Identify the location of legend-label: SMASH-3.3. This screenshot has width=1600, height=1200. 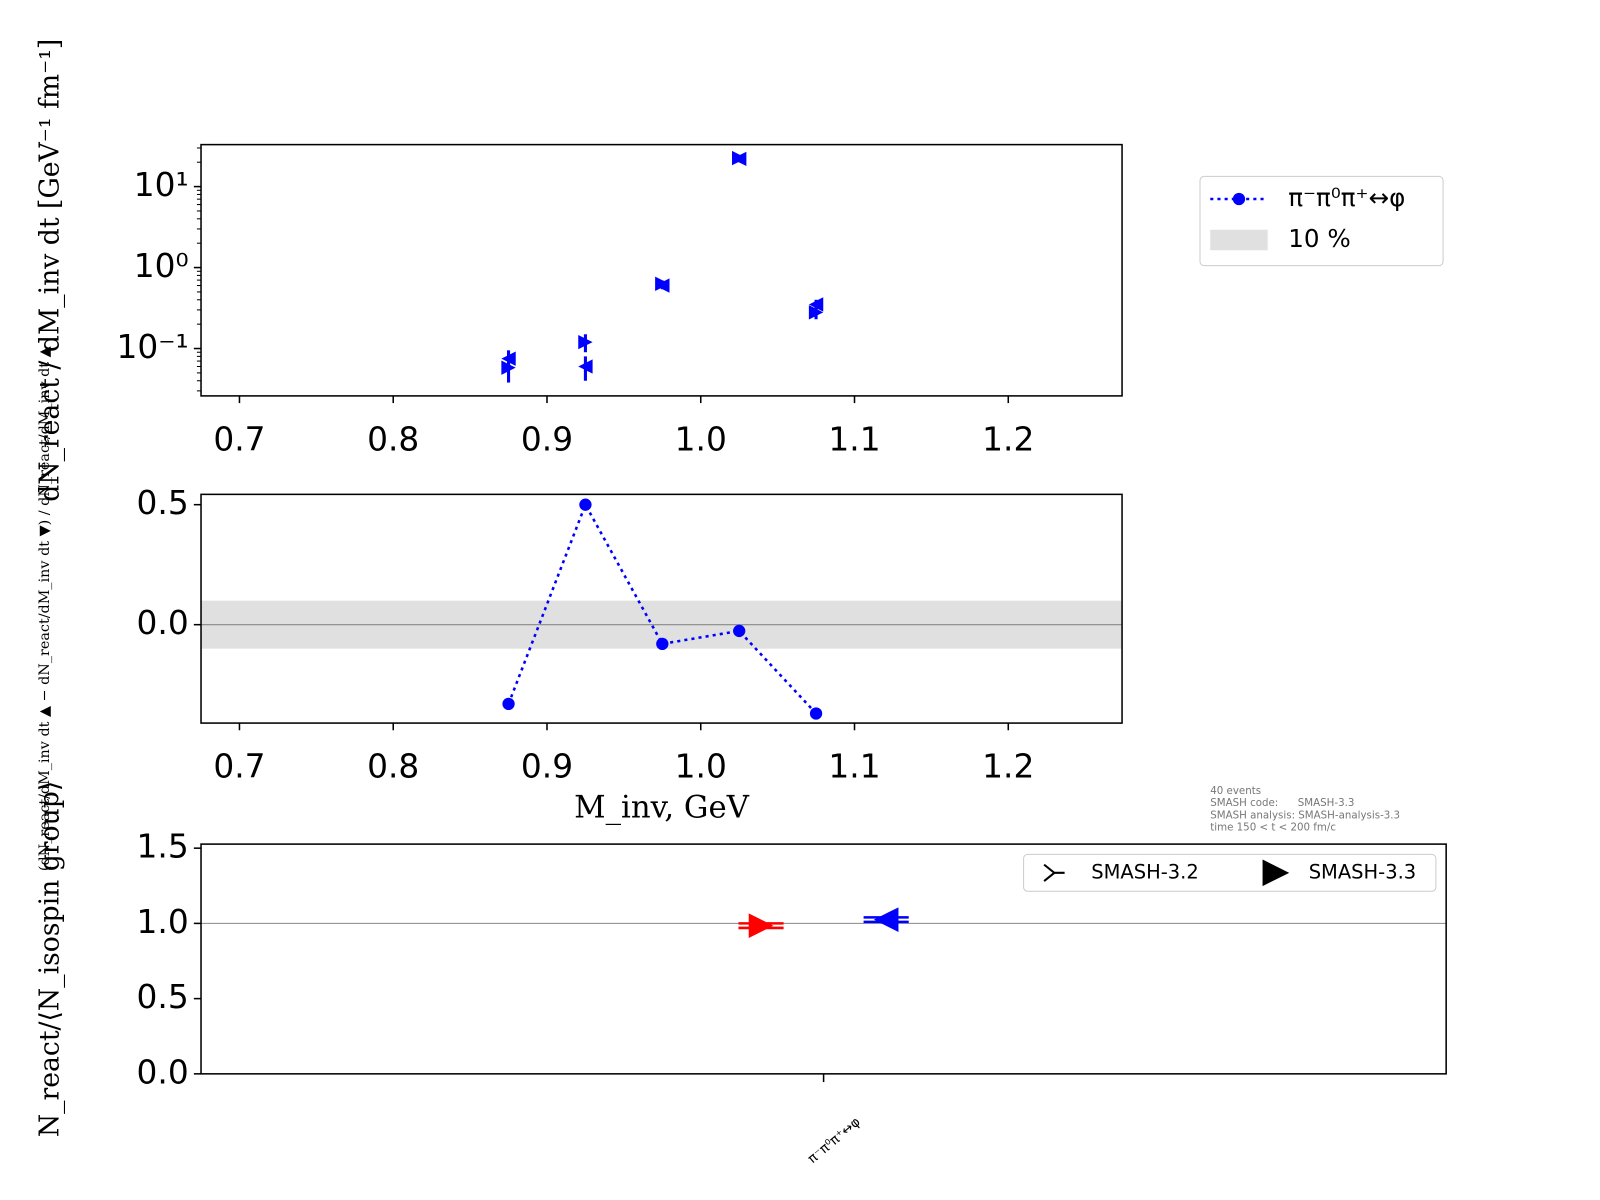
(1362, 871).